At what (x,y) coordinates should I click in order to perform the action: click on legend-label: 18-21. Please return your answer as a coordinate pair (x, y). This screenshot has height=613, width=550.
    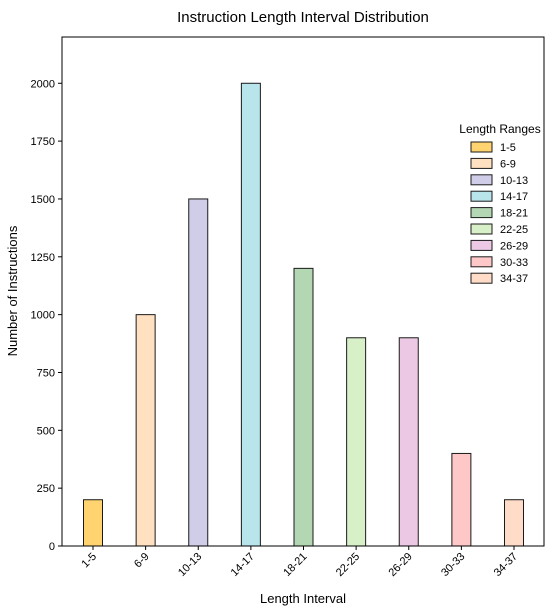
    Looking at the image, I should click on (514, 214).